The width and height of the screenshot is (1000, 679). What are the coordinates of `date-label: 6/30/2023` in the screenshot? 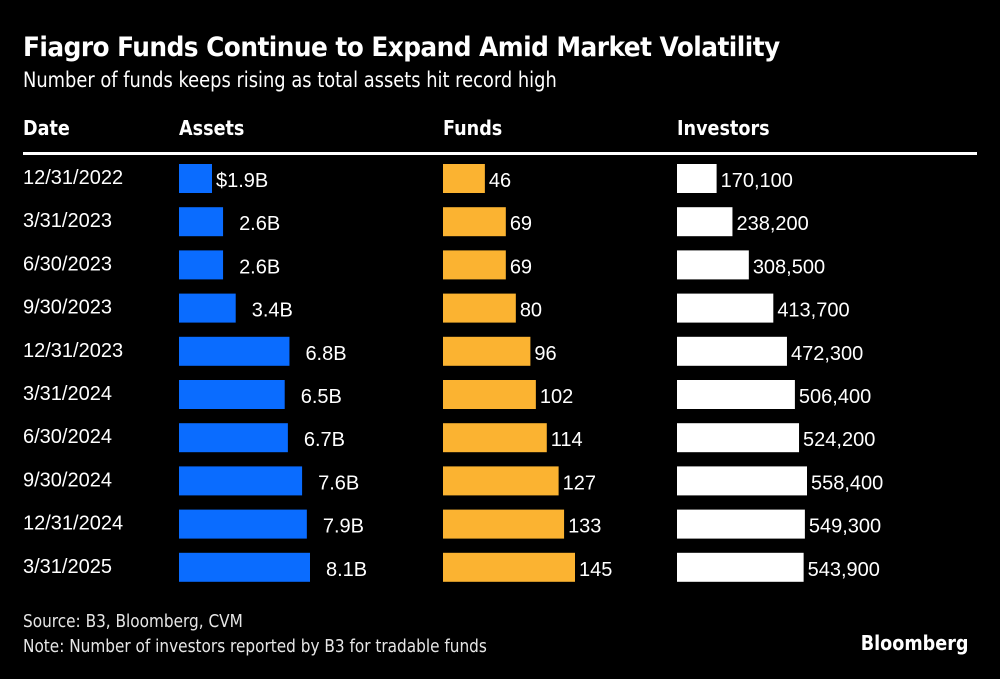 It's located at (67, 264).